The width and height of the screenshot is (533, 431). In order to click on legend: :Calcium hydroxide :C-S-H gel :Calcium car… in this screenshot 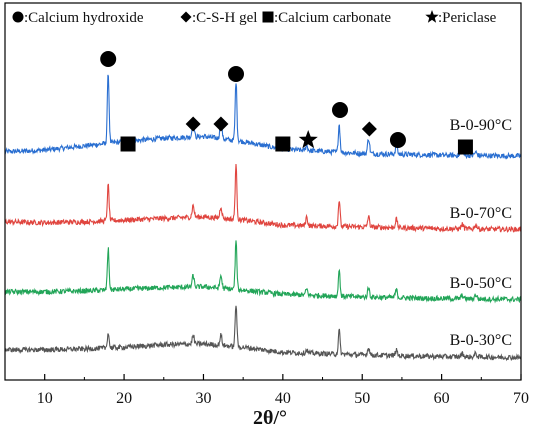, I will do `click(254, 18)`.